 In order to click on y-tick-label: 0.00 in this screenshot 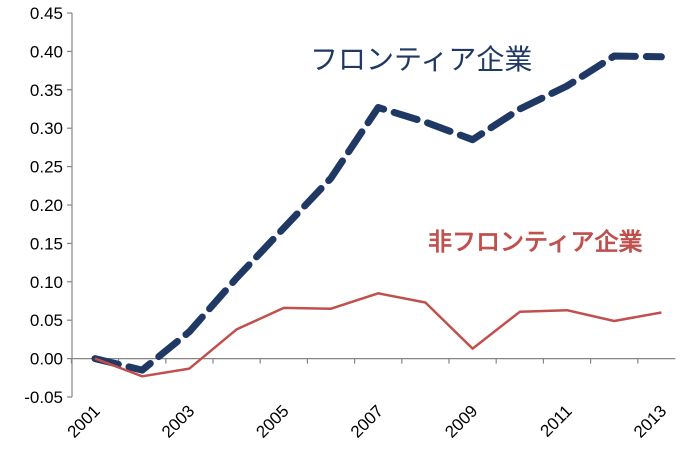, I will do `click(46, 359)`.